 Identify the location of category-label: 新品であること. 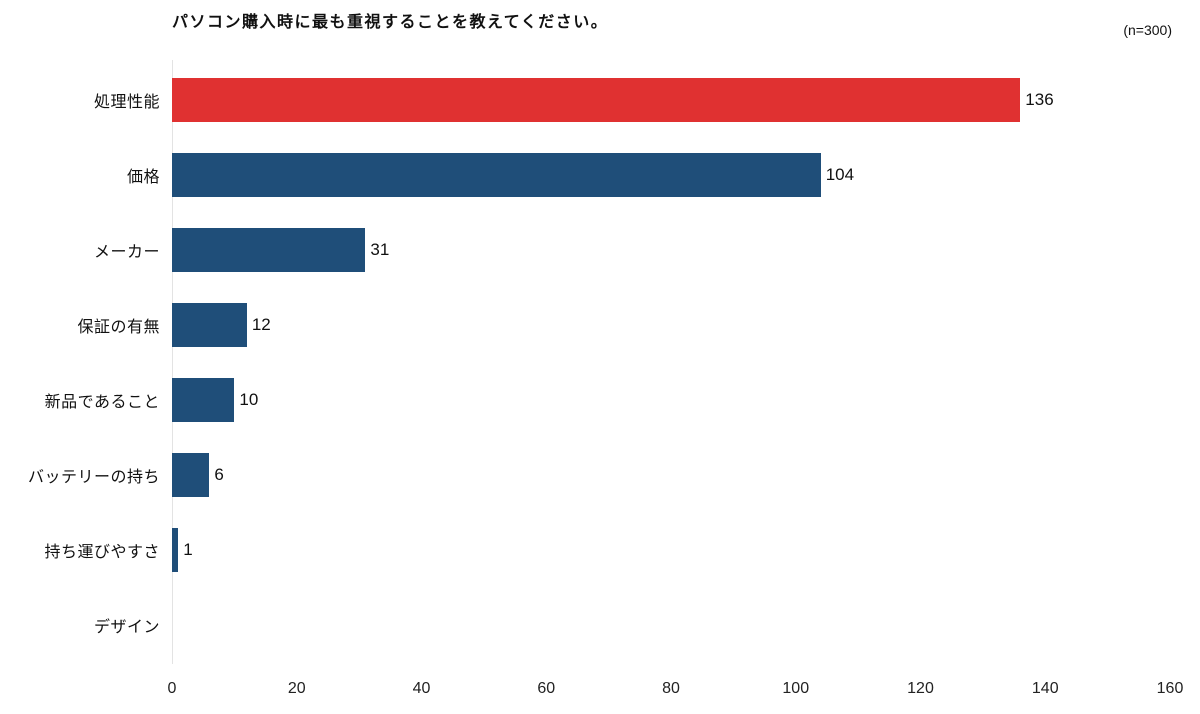
(102, 402).